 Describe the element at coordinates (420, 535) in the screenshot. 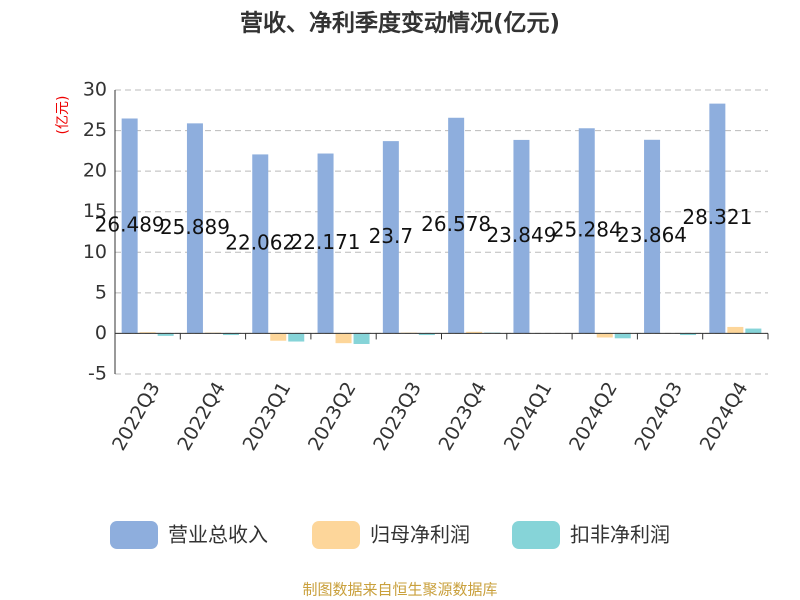

I see `legend-label: 归母净利润` at that location.